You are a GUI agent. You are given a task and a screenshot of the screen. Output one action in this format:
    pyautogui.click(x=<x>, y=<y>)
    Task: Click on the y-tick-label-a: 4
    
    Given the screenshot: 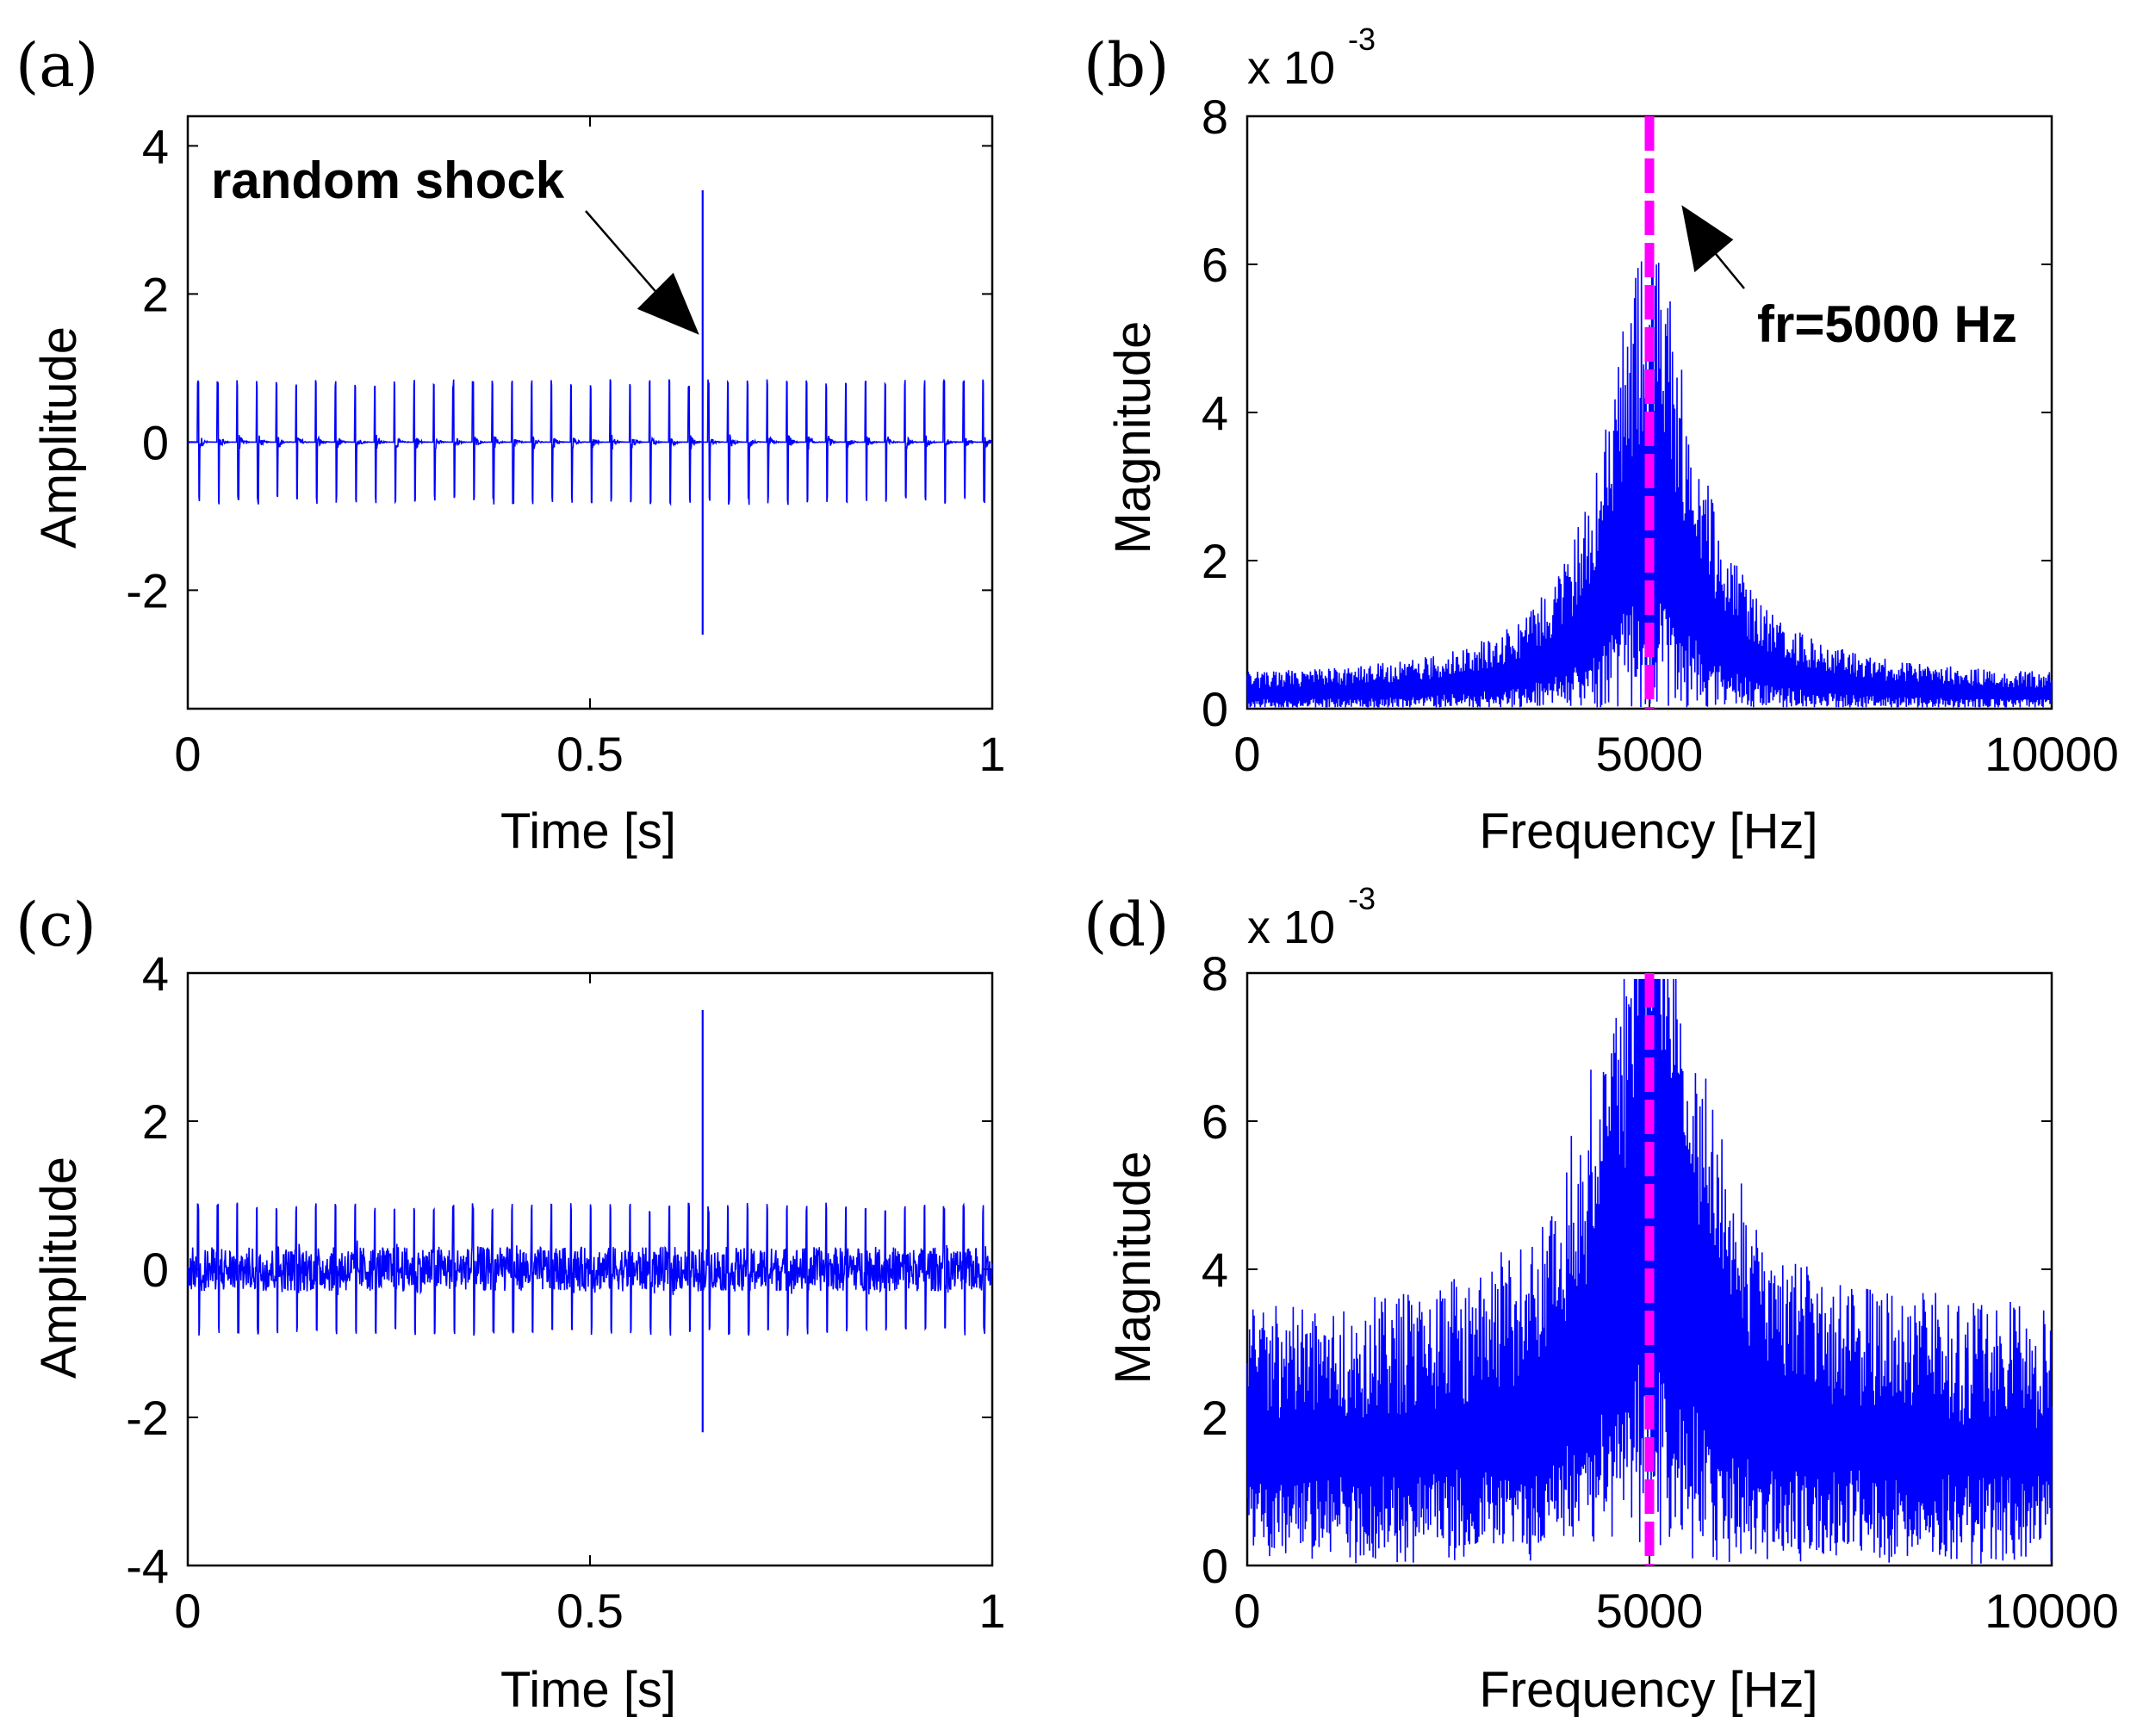 What is the action you would take?
    pyautogui.click(x=155, y=146)
    